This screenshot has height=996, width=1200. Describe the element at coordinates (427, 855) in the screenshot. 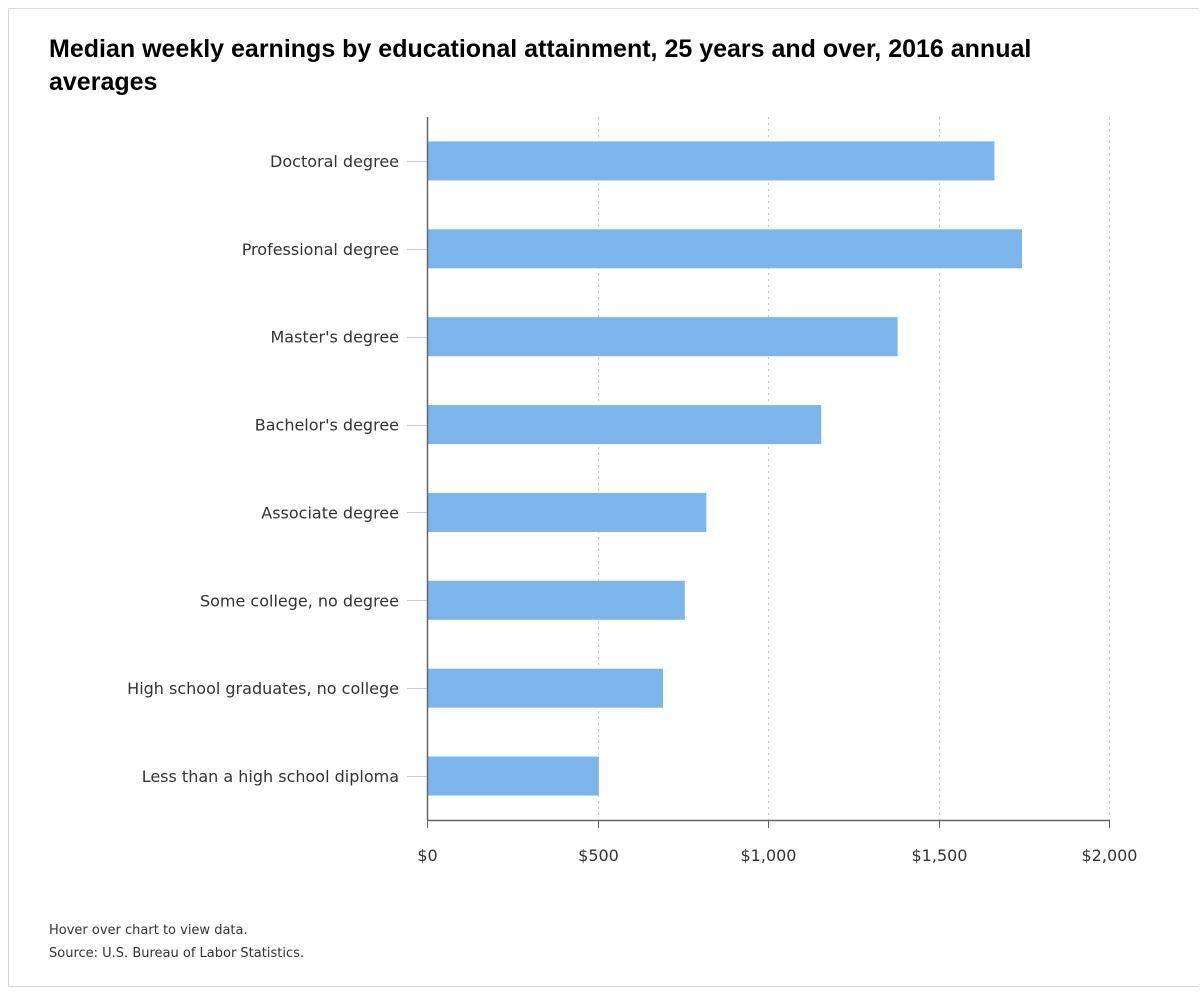

I see `x-tick-label: $0` at that location.